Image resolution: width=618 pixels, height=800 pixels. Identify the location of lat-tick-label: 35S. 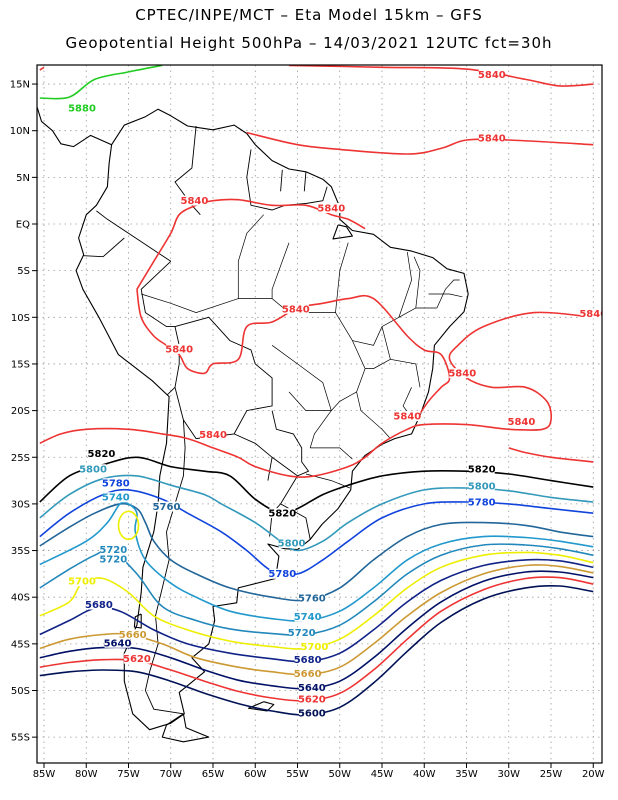
(20, 551).